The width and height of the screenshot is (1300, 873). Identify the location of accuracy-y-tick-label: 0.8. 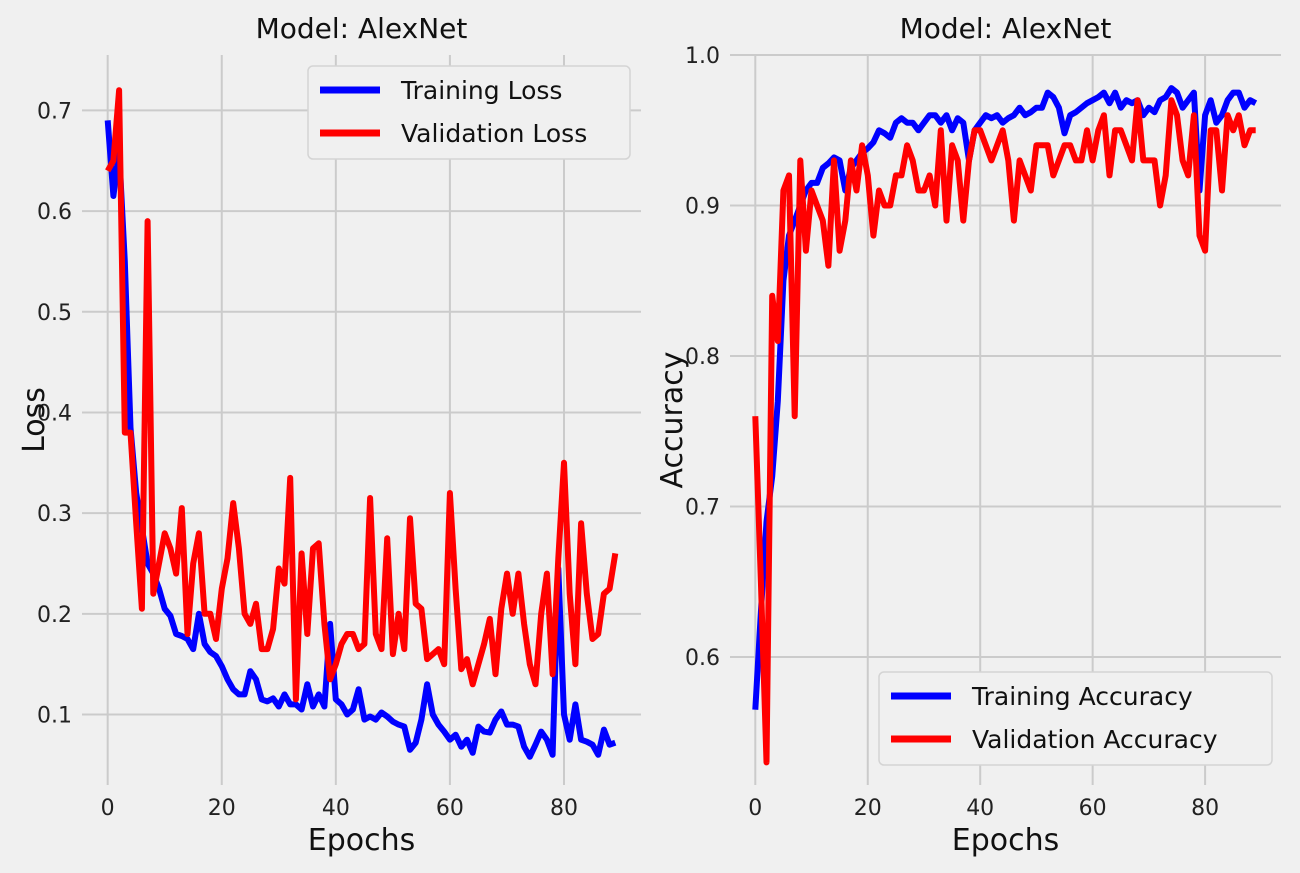
(702, 357).